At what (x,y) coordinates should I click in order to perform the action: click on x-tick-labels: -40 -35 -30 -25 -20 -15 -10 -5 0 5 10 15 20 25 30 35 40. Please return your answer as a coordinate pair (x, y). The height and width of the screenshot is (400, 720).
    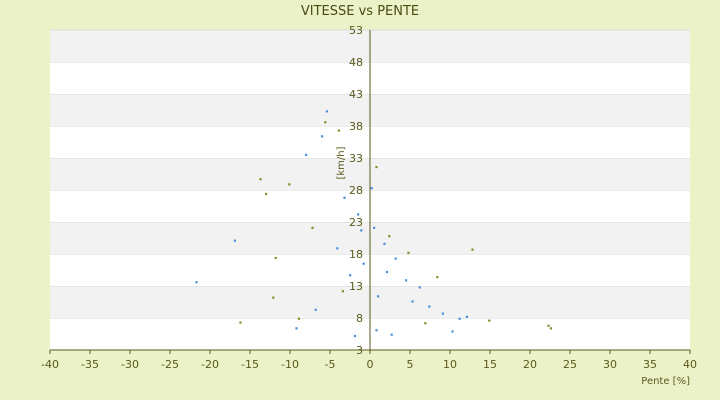
    Looking at the image, I should click on (369, 364).